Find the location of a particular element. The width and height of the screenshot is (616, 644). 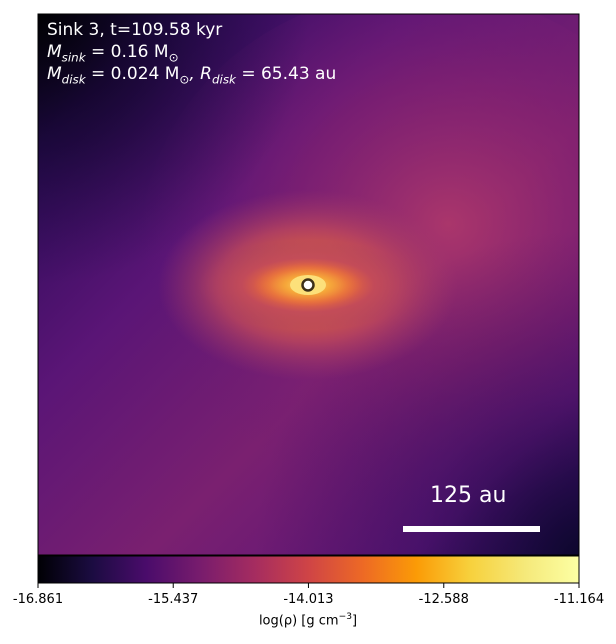

colorbar-tick-label-0: -16.861 is located at coordinates (38, 599).